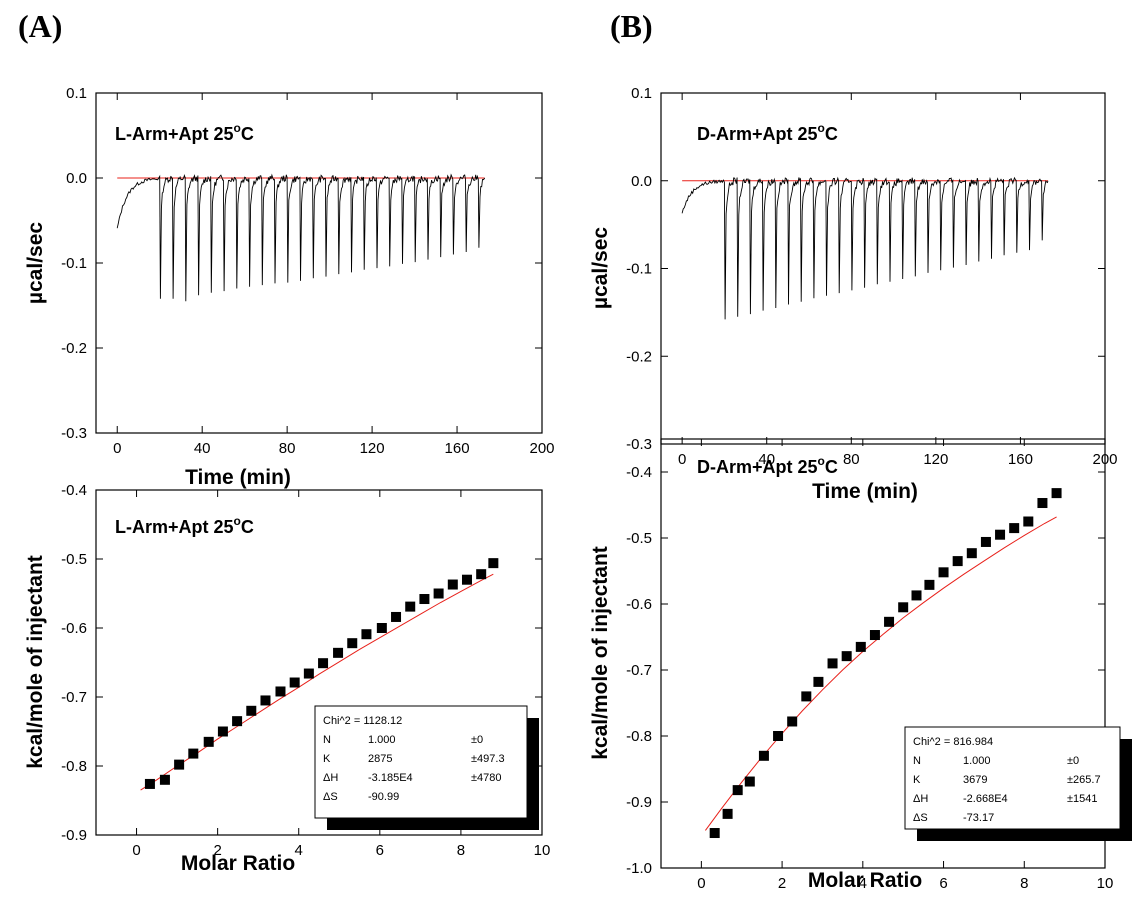 The image size is (1143, 898). What do you see at coordinates (202, 448) in the screenshot?
I see `x-tick-label: 40` at bounding box center [202, 448].